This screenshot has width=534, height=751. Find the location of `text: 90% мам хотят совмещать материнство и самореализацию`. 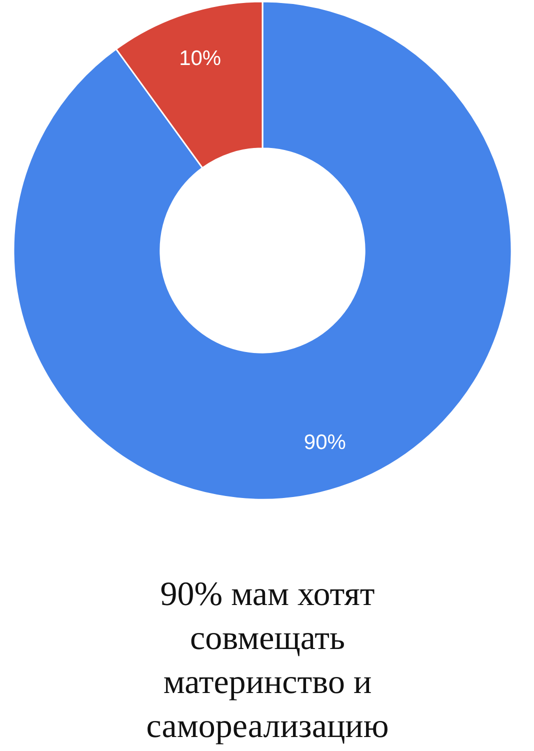

text: 90% мам хотят совмещать материнство и самореализацию is located at coordinates (267, 660).